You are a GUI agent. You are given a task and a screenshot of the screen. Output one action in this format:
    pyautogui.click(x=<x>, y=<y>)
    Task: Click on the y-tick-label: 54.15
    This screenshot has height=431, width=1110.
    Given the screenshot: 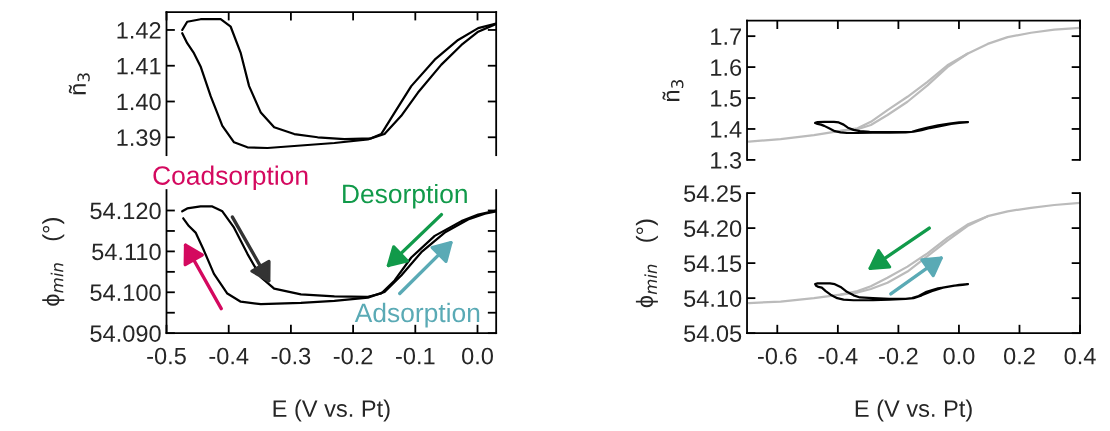 What is the action you would take?
    pyautogui.click(x=713, y=263)
    